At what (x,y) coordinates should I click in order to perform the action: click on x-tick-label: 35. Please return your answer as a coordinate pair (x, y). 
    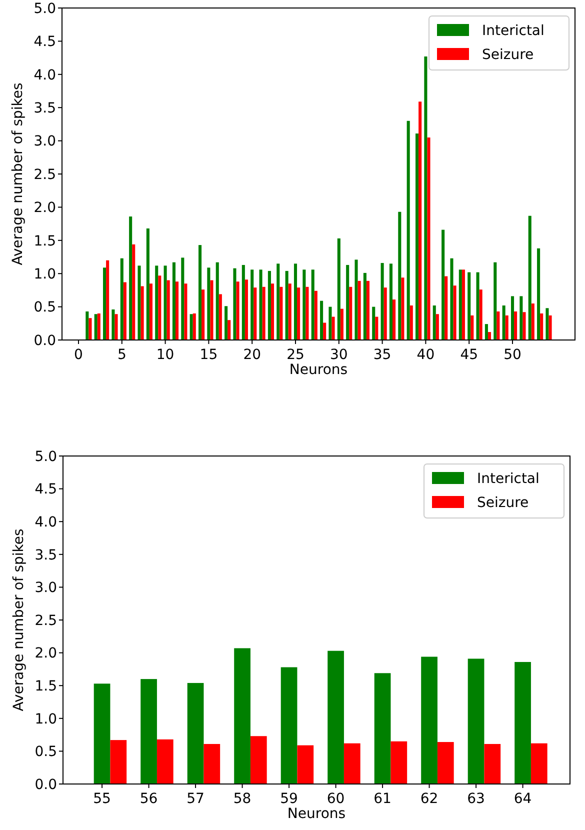
    Looking at the image, I should click on (382, 355).